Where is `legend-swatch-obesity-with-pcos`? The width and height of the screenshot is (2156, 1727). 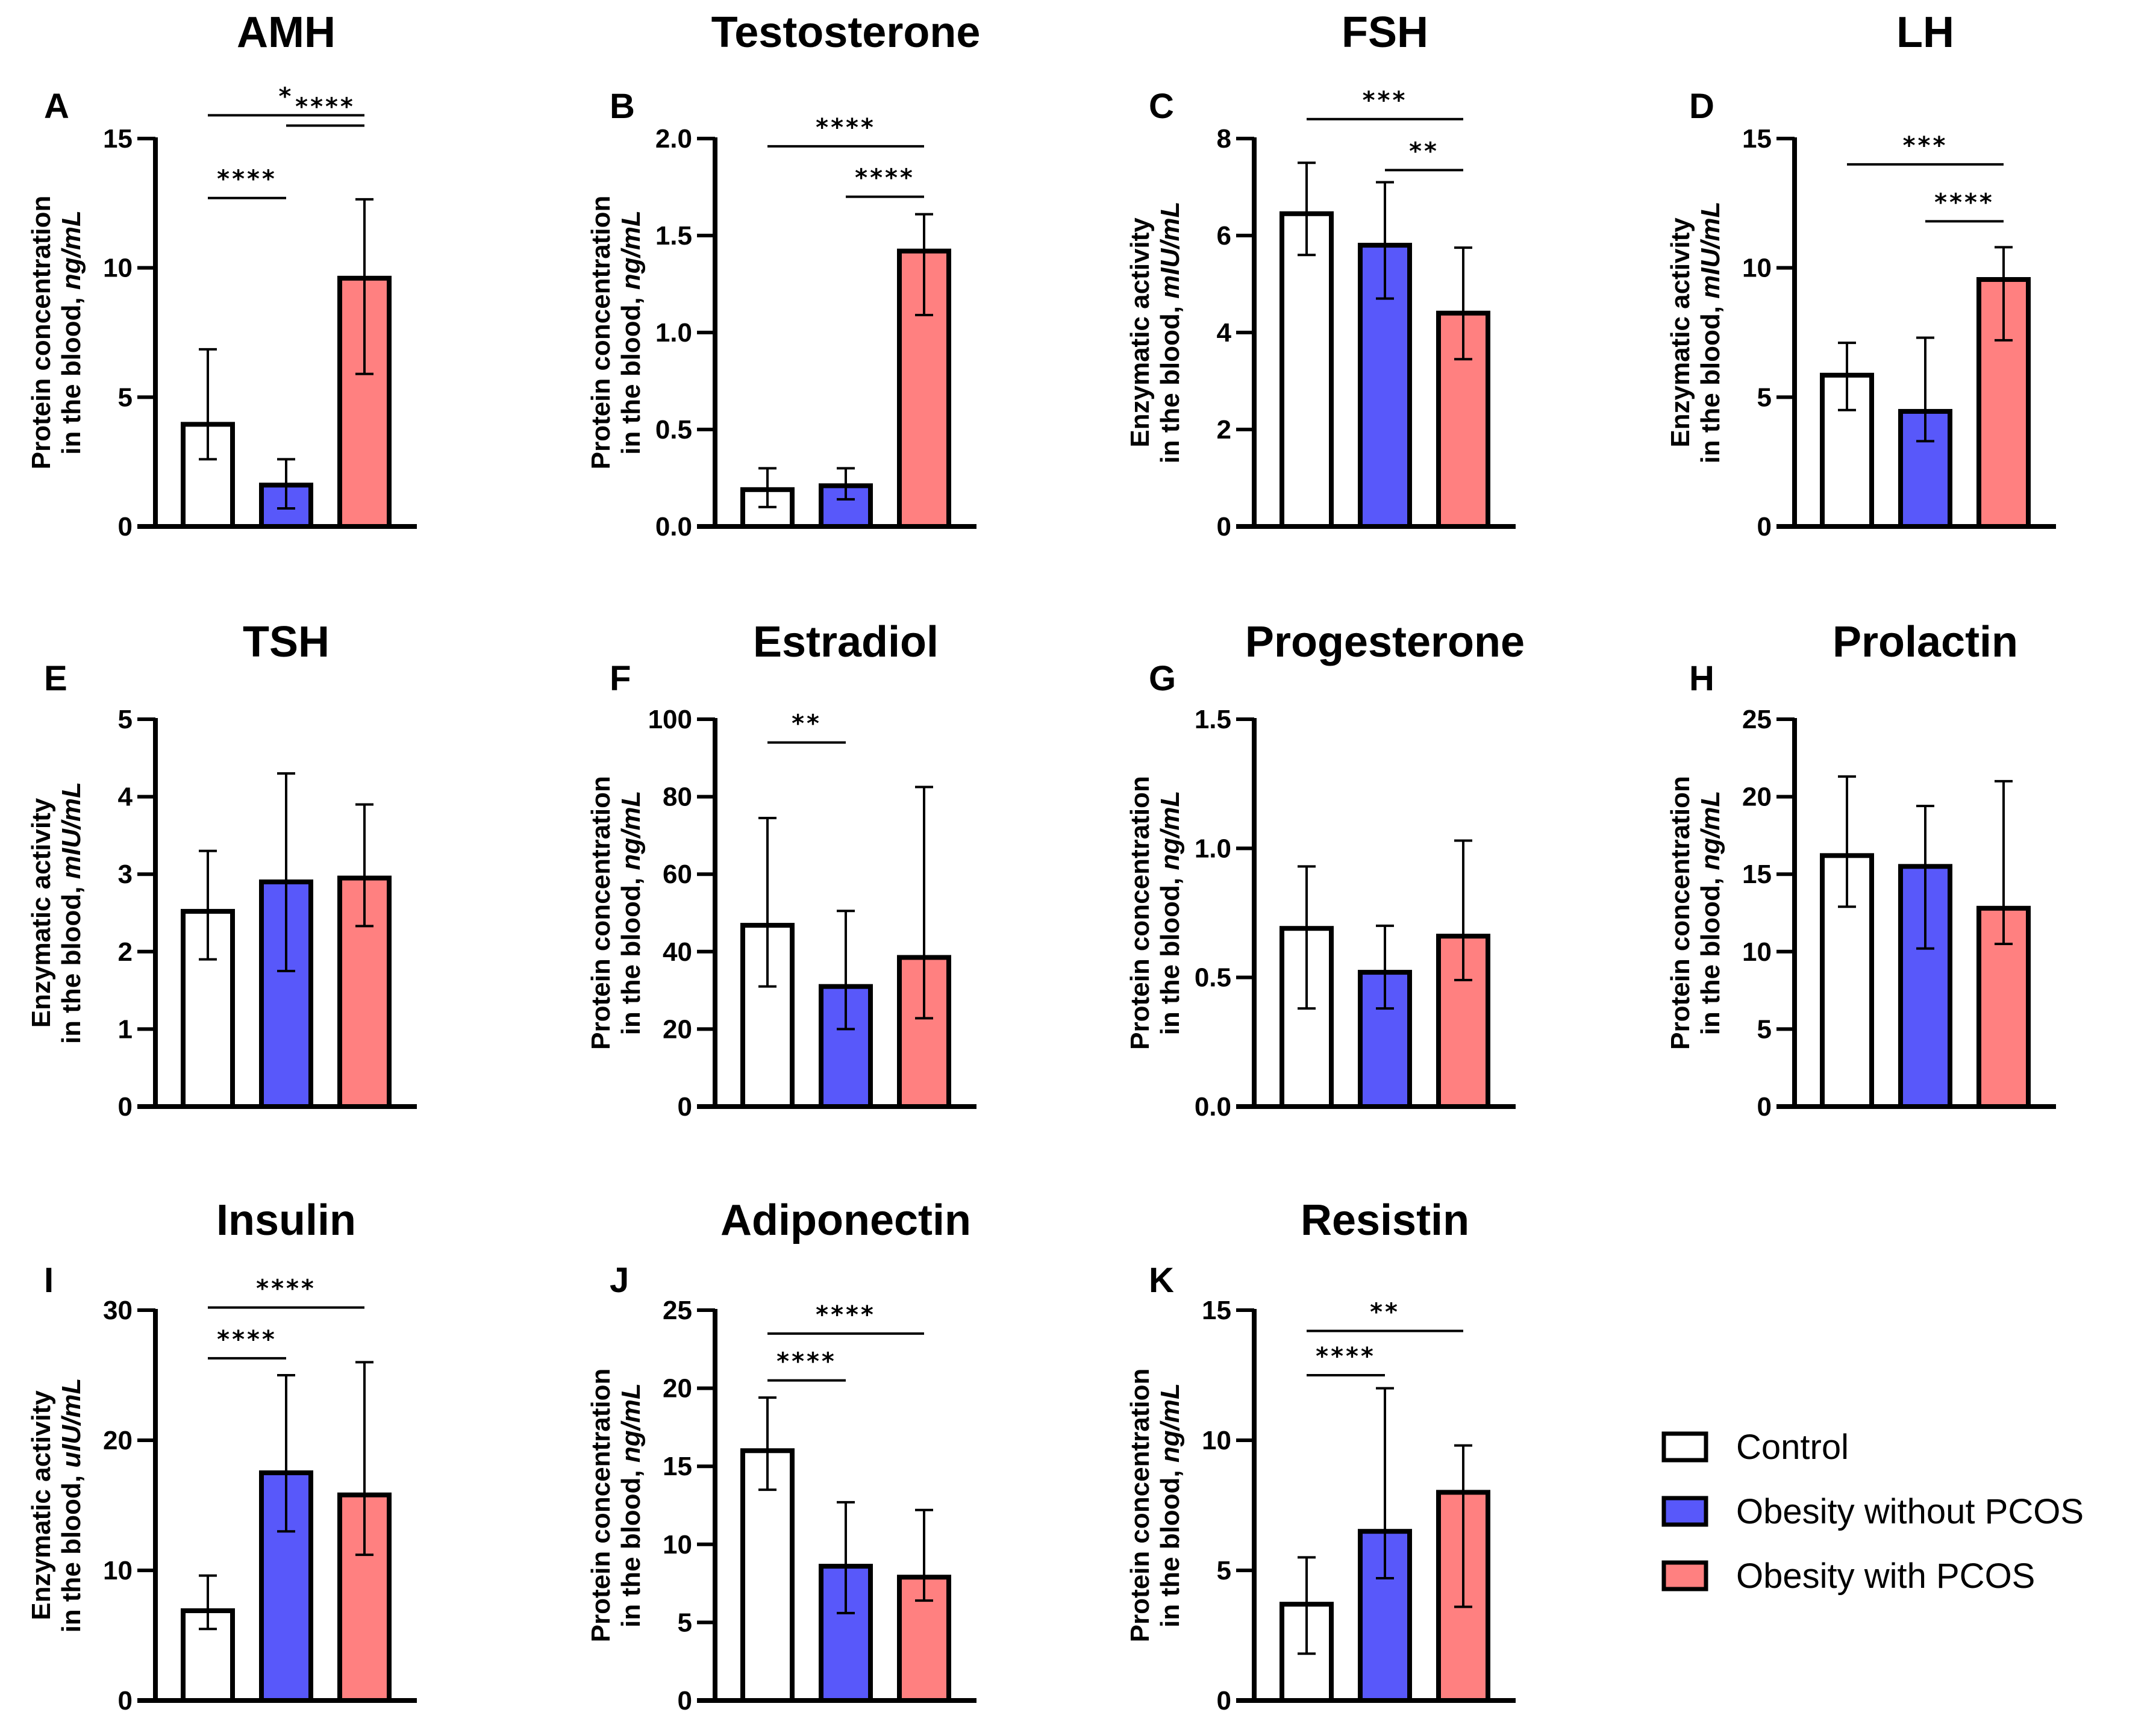
legend-swatch-obesity-with-pcos is located at coordinates (1684, 1575).